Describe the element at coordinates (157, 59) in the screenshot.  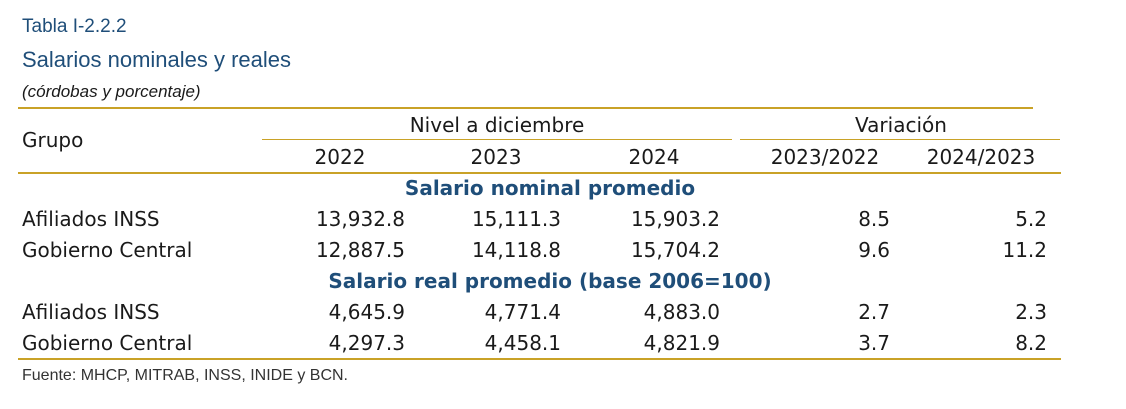
I see `table-title: Salarios nominales y reales` at that location.